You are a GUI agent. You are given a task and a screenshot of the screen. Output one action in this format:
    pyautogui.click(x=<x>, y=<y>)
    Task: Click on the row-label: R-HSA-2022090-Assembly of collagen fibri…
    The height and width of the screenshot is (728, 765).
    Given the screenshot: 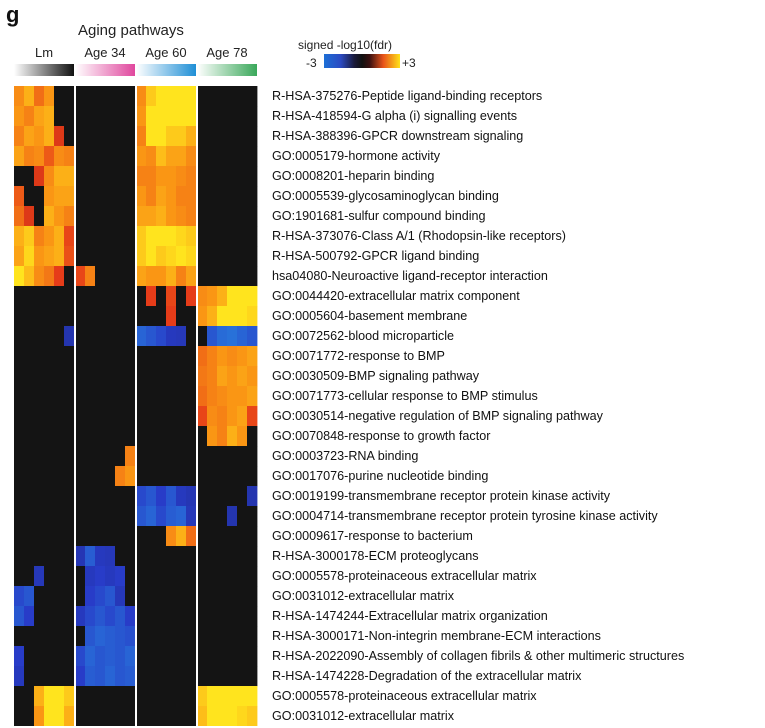 What is the action you would take?
    pyautogui.click(x=478, y=656)
    